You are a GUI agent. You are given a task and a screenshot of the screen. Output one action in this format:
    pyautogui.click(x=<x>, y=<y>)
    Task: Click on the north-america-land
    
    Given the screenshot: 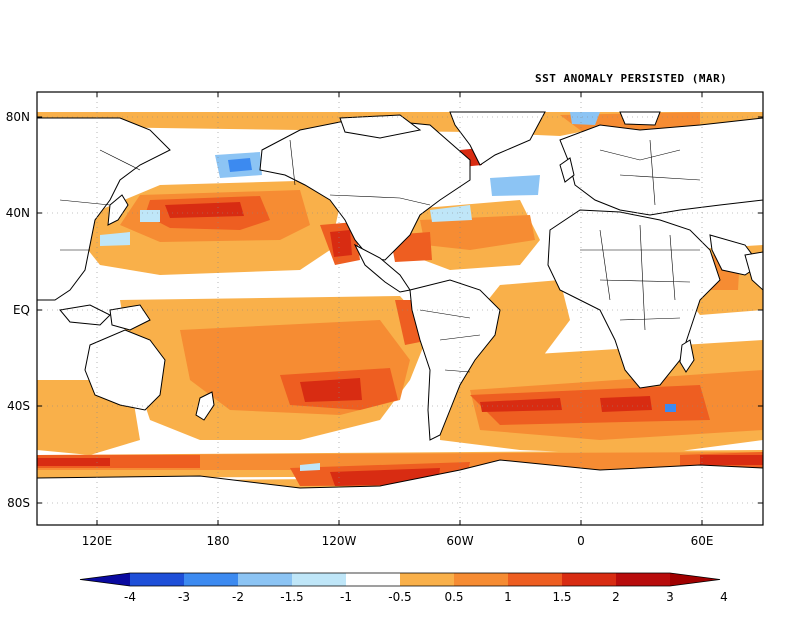 What is the action you would take?
    pyautogui.click(x=365, y=189)
    